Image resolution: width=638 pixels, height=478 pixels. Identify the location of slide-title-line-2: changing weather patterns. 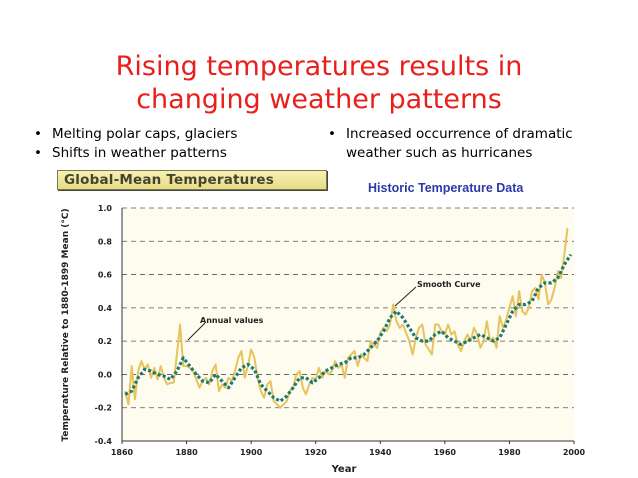
(319, 99).